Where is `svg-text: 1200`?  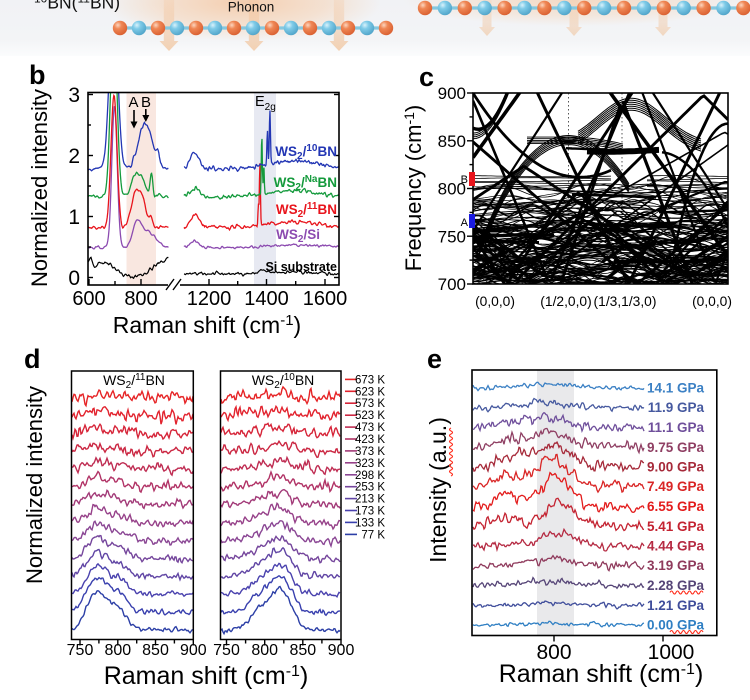 svg-text: 1200 is located at coordinates (209, 299).